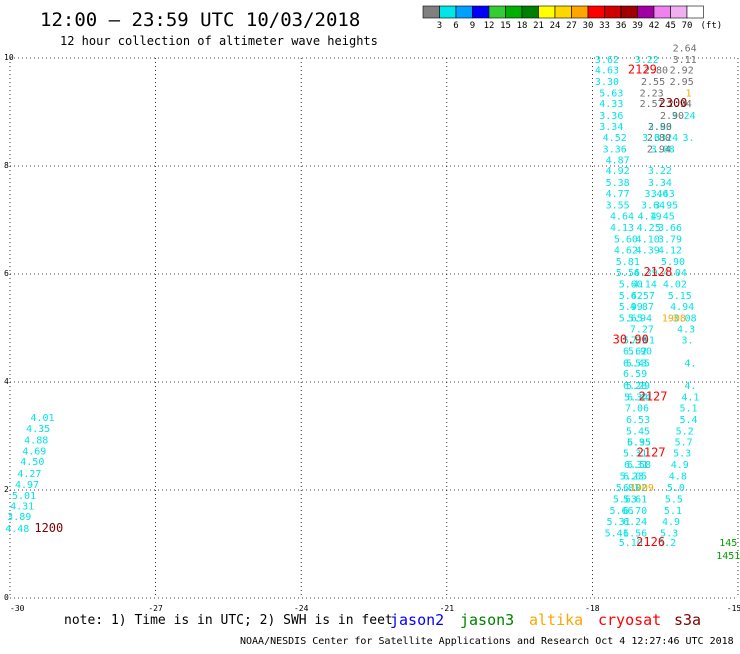 This screenshot has height=654, width=740. What do you see at coordinates (649, 228) in the screenshot?
I see `wave-height-label: 4.25` at bounding box center [649, 228].